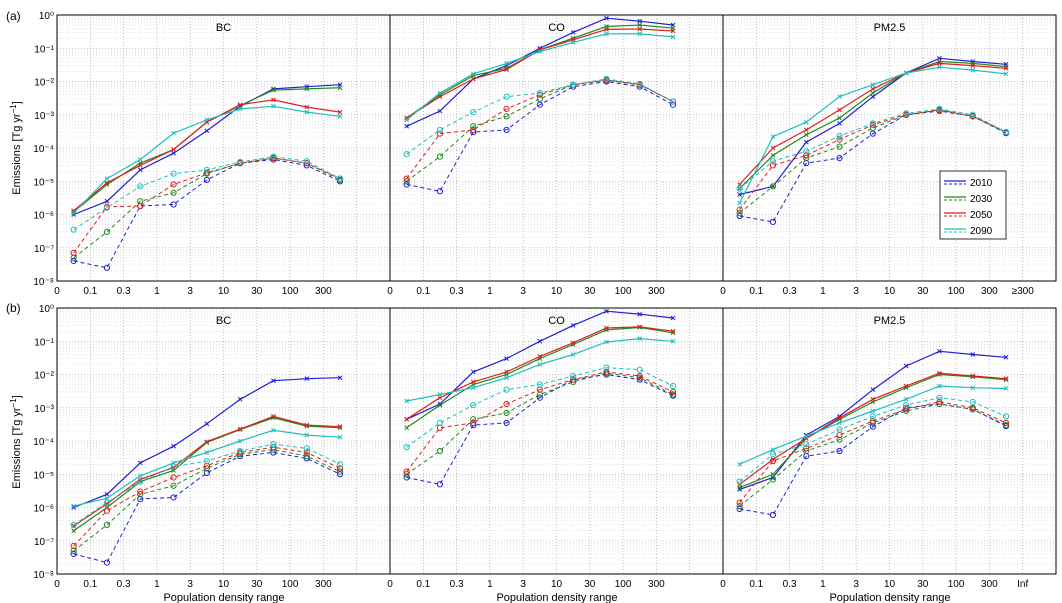 This screenshot has width=1062, height=603. Describe the element at coordinates (981, 183) in the screenshot. I see `legend-label-2010: 2010` at that location.